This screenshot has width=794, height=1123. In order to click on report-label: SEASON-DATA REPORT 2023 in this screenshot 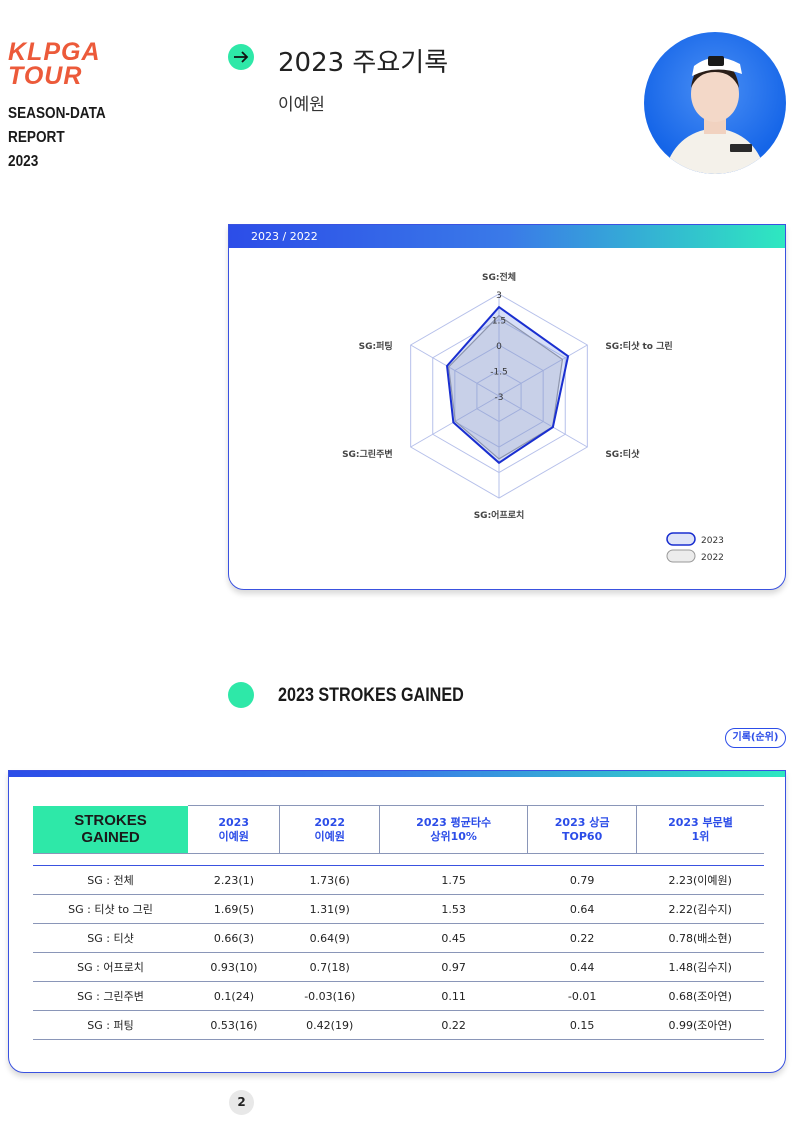, I will do `click(57, 138)`.